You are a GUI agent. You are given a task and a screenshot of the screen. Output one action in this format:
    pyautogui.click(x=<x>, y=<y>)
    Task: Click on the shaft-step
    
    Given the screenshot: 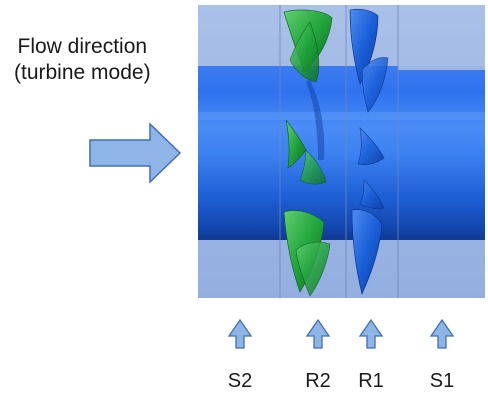 What is the action you would take?
    pyautogui.click(x=441, y=68)
    